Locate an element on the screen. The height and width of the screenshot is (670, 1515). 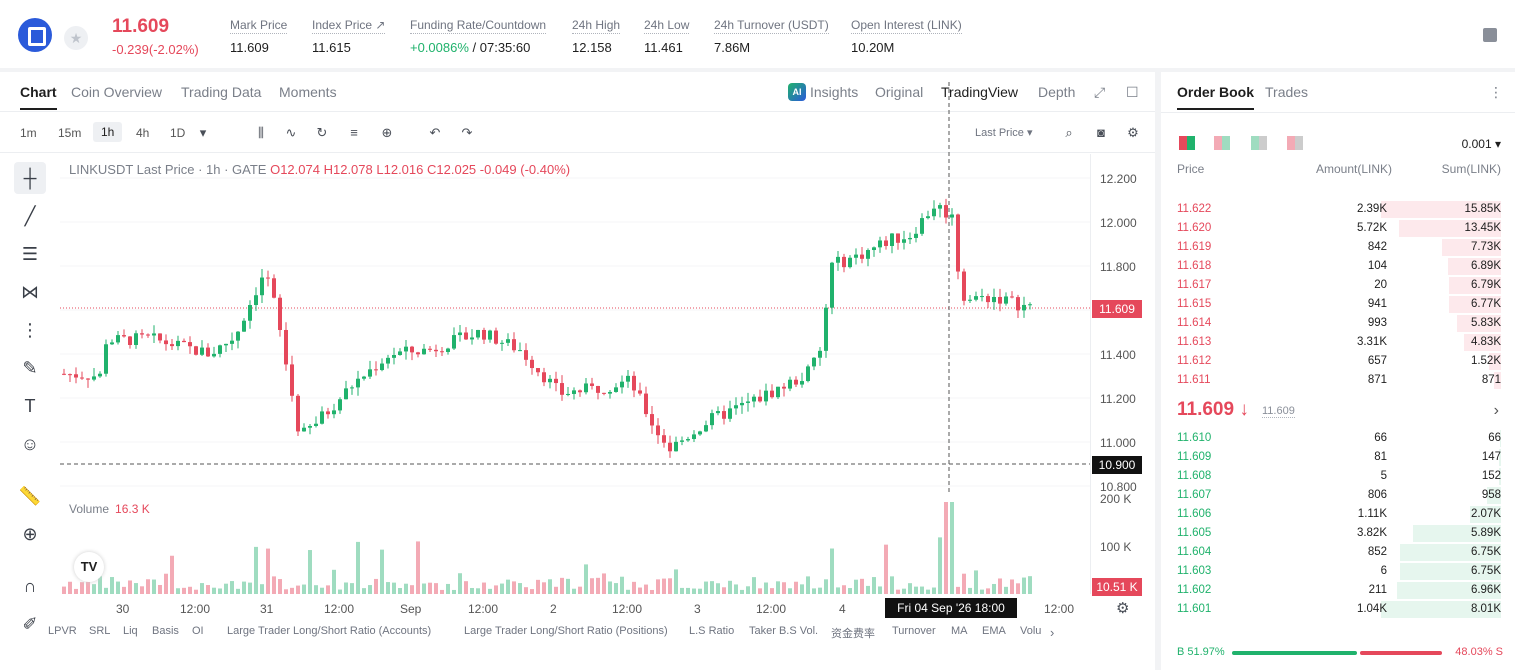
indicator-item: Volu is located at coordinates (1031, 631).